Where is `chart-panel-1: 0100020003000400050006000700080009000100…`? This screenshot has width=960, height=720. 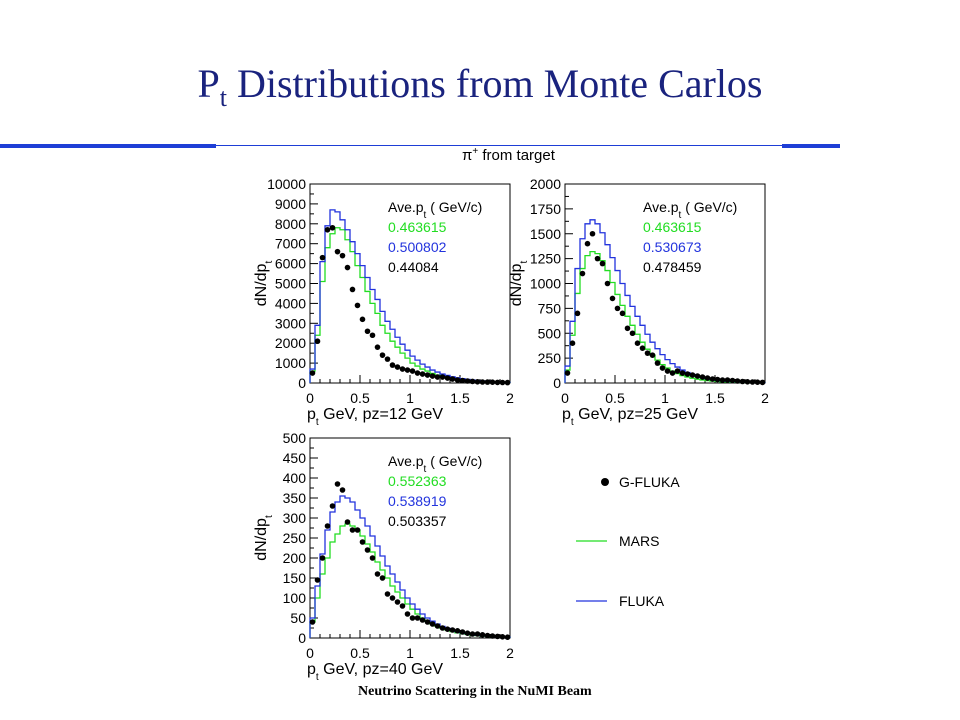
chart-panel-1: 0100020003000400050006000700080009000100… is located at coordinates (383, 302).